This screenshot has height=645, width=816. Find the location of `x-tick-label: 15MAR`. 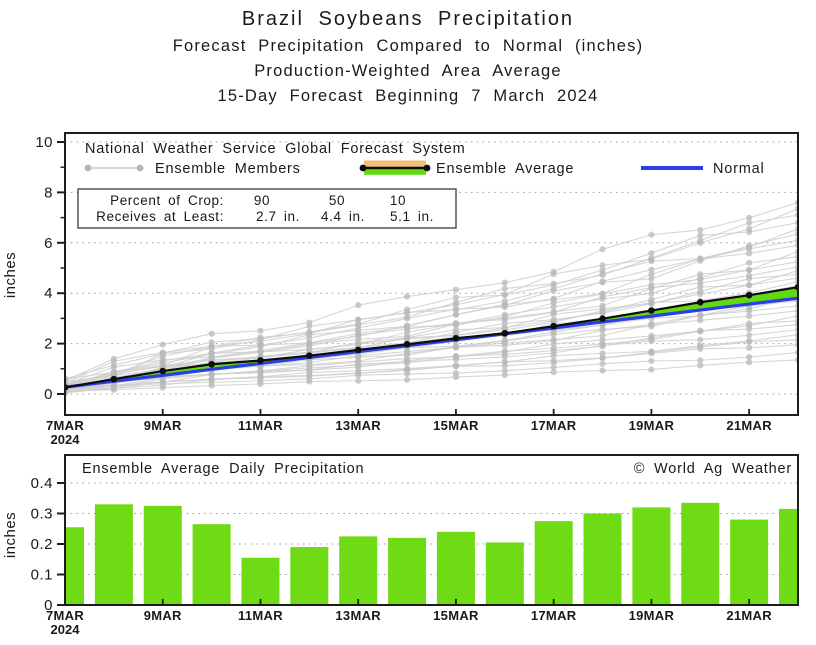

x-tick-label: 15MAR is located at coordinates (456, 615).